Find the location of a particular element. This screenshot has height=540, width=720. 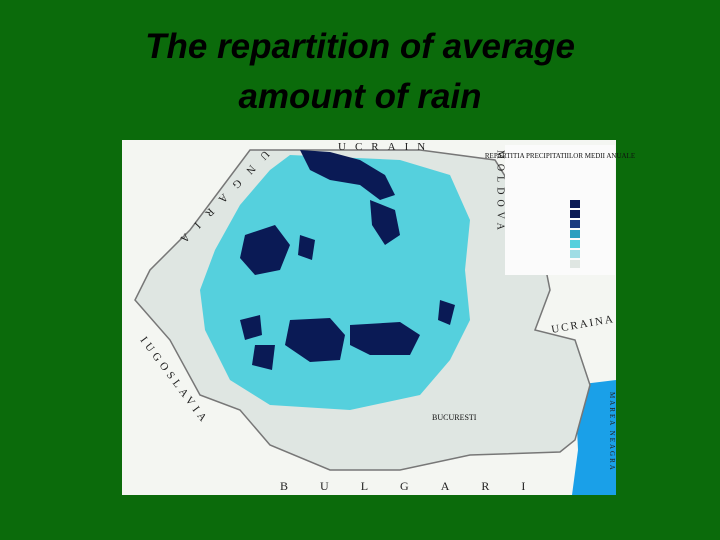

capital-label: BUCURESTI is located at coordinates (454, 417).